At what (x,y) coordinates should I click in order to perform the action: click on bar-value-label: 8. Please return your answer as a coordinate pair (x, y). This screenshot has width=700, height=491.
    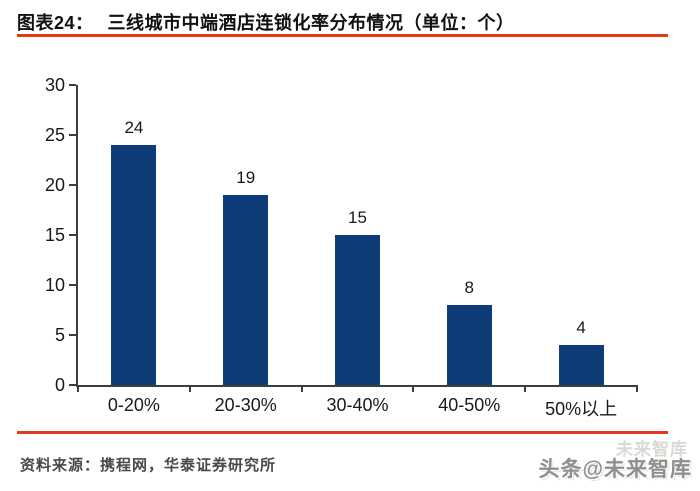
    Looking at the image, I should click on (469, 287).